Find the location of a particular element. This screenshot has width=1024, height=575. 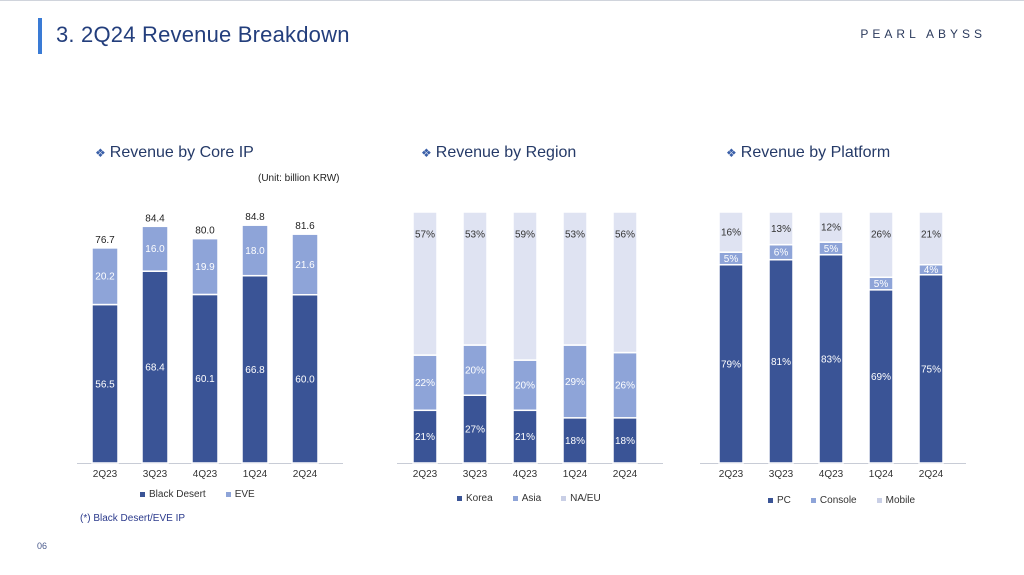

legend-item: NA/EU is located at coordinates (581, 498).